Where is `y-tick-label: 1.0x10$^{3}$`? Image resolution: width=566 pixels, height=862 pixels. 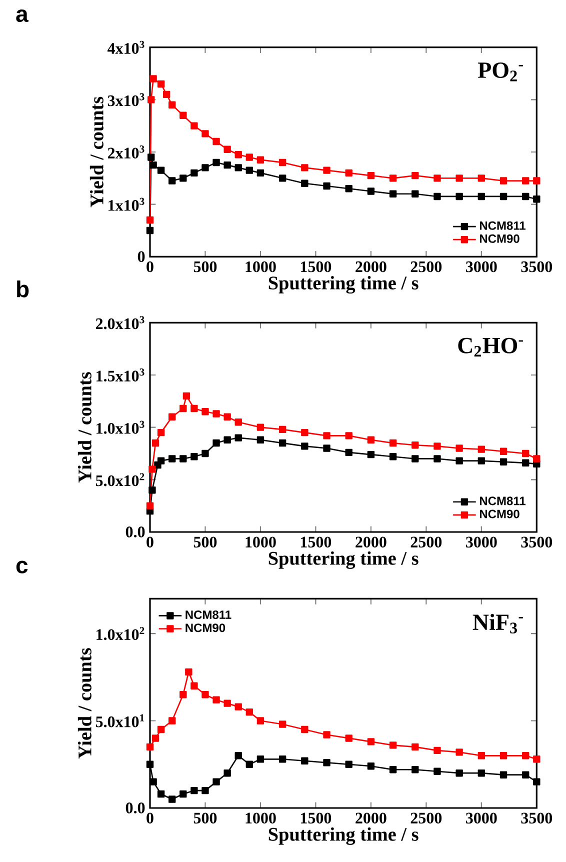
y-tick-label: 1.0x10$^{3}$ is located at coordinates (120, 427).